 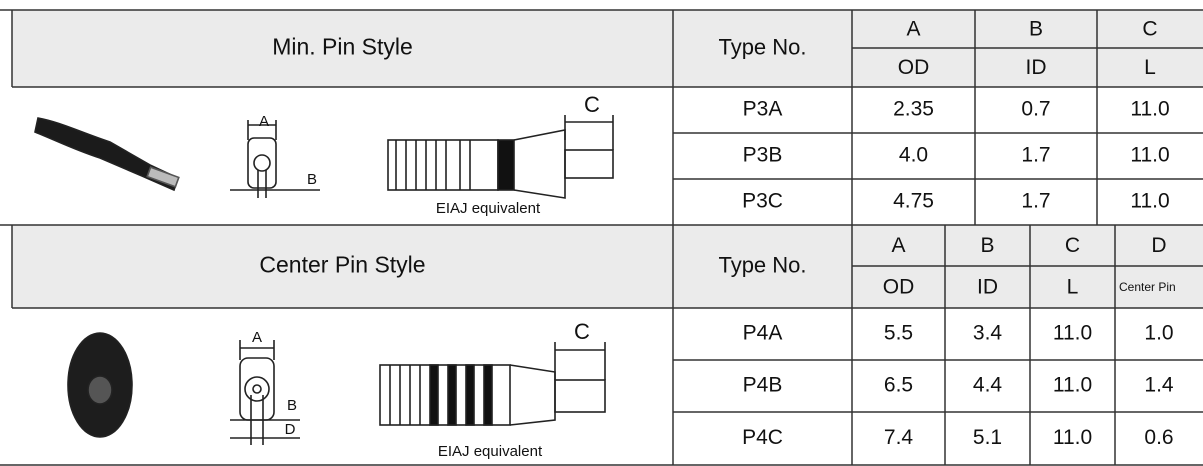 What do you see at coordinates (913, 155) in the screenshot?
I see `cell-value: 4.0` at bounding box center [913, 155].